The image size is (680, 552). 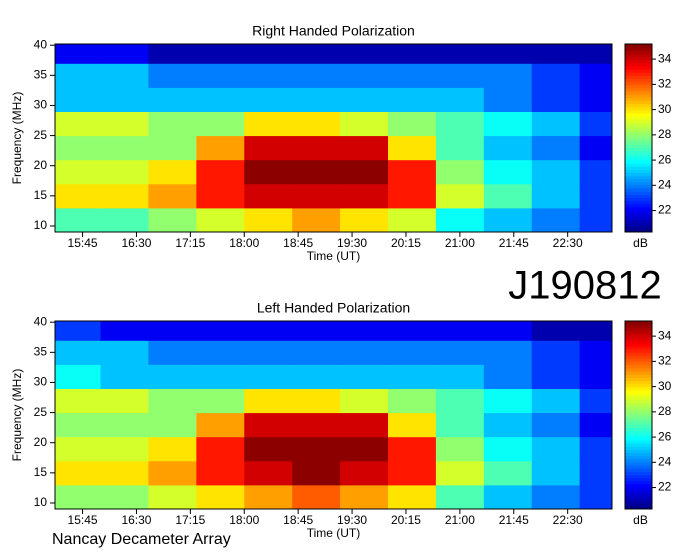 What do you see at coordinates (17, 138) in the screenshot?
I see `y-axis-label: Frequency (MHz)` at bounding box center [17, 138].